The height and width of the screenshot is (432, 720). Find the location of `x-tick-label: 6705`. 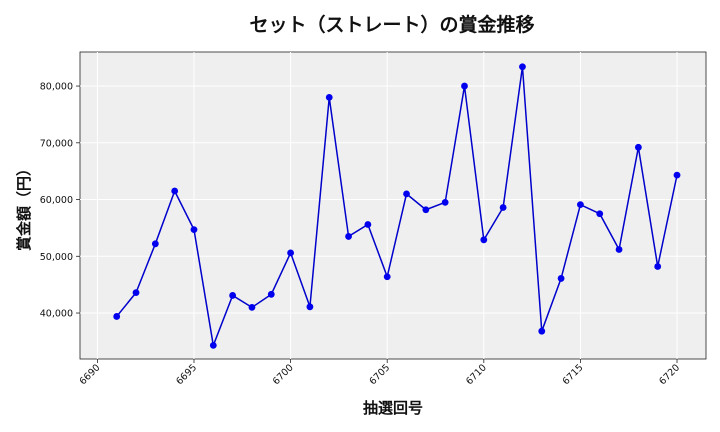

x-tick-label: 6705 is located at coordinates (379, 374).